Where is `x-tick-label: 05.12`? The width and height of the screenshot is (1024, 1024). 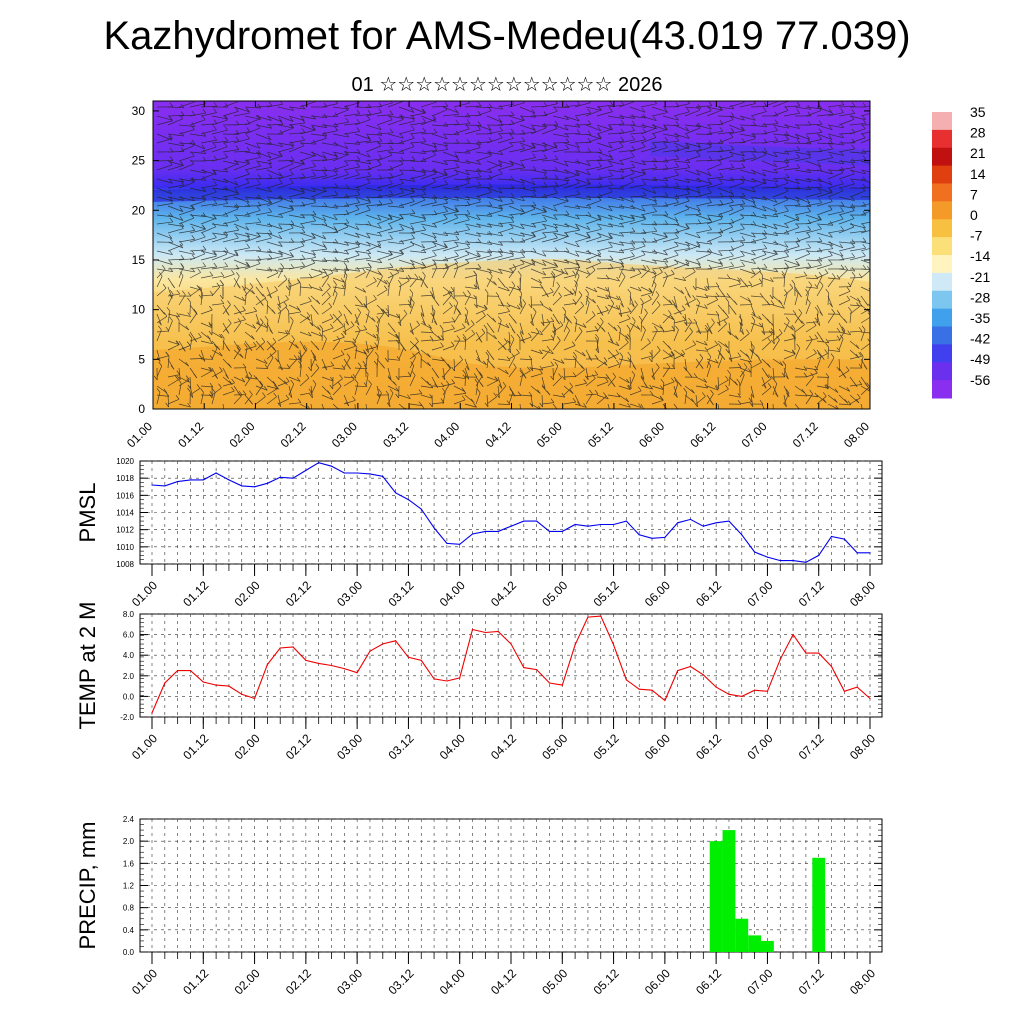 x-tick-label: 05.12 is located at coordinates (600, 434).